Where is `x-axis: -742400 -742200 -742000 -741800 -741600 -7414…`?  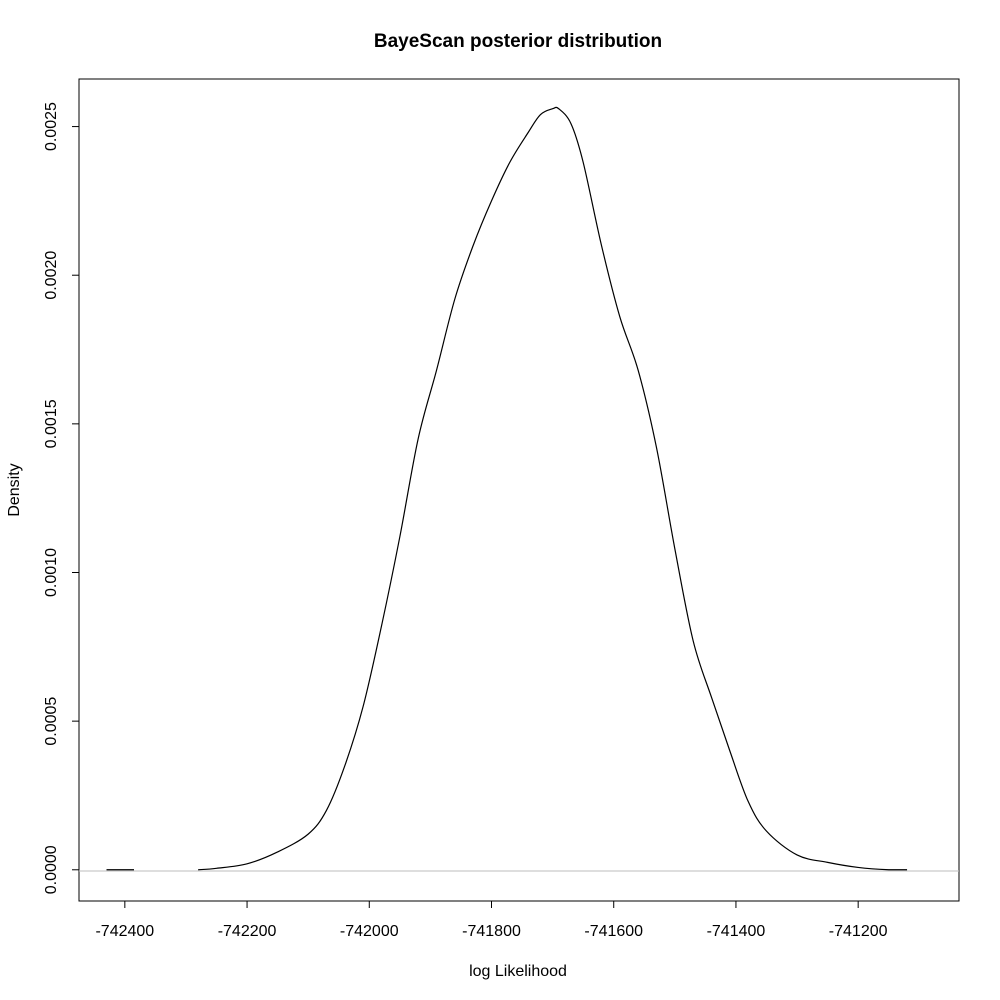
x-axis: -742400 -742200 -742000 -741800 -741600 -7414… is located at coordinates (491, 920).